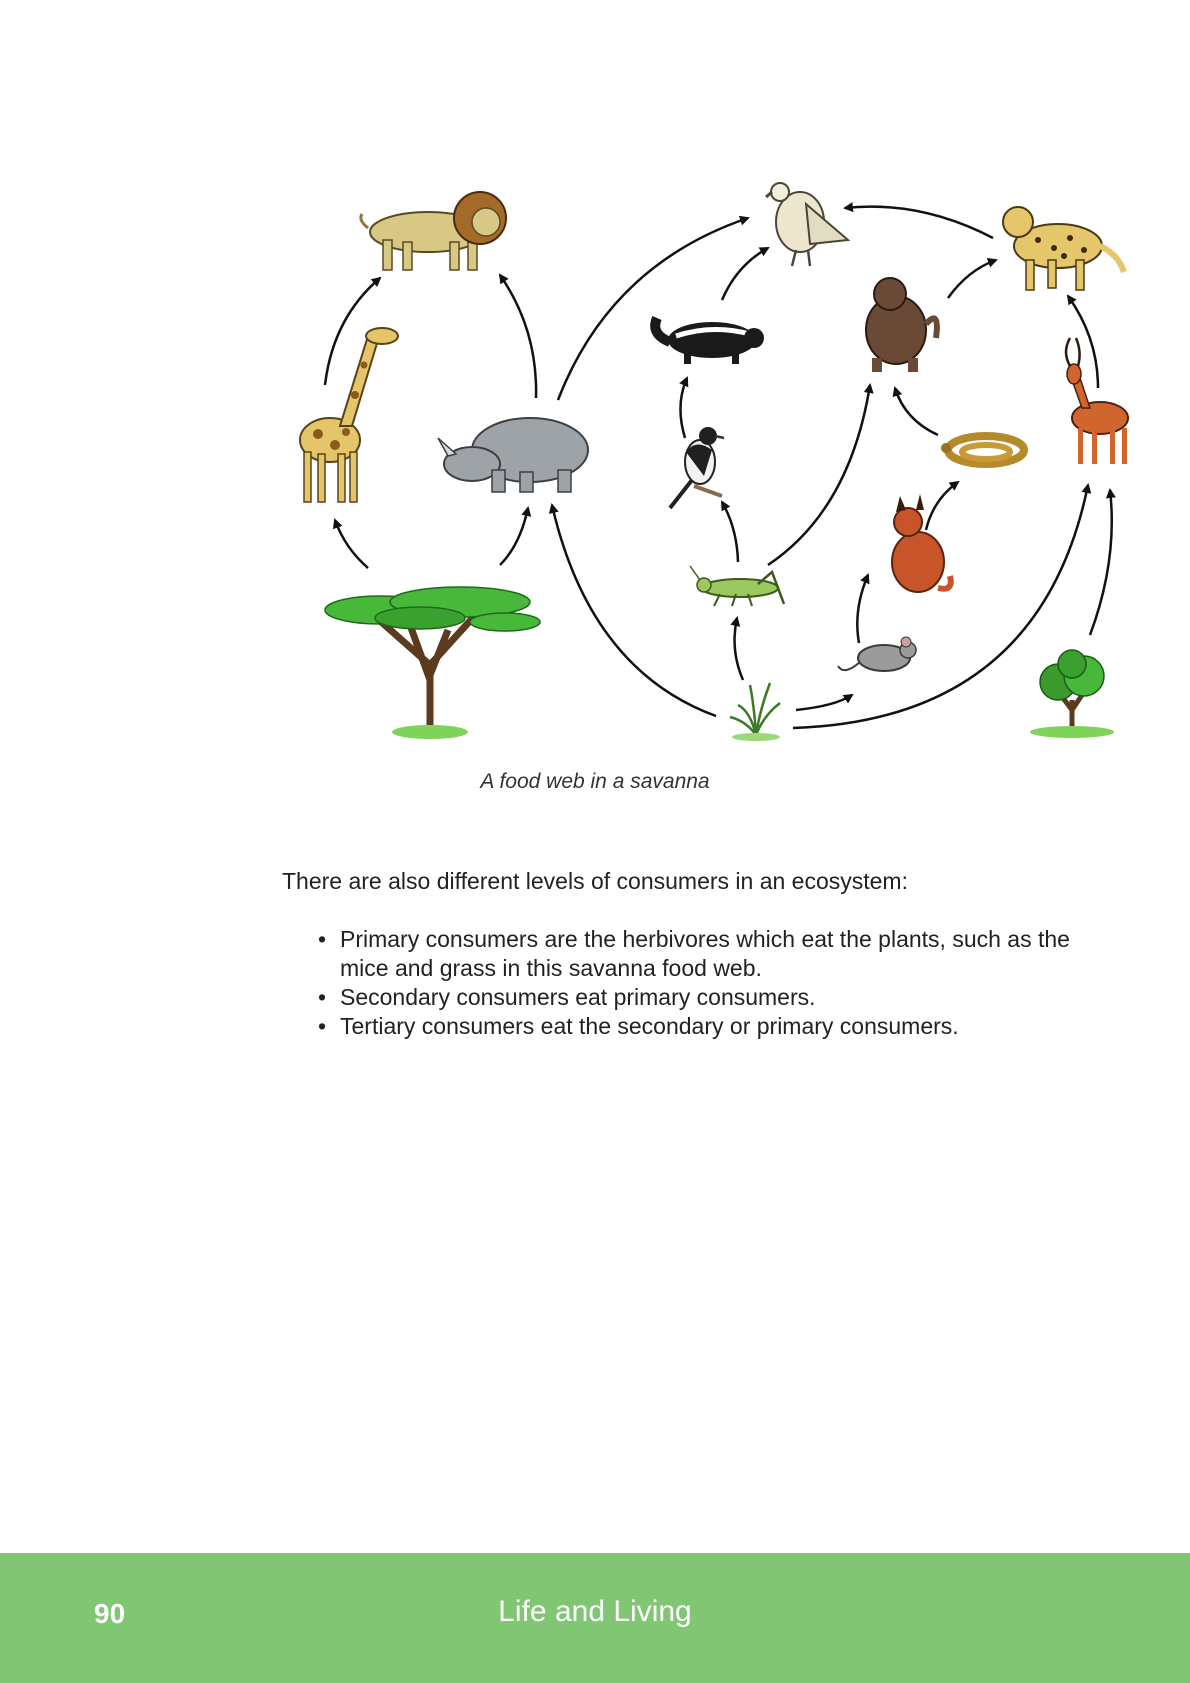 The image size is (1190, 1683). I want to click on mouse-illustration, so click(877, 654).